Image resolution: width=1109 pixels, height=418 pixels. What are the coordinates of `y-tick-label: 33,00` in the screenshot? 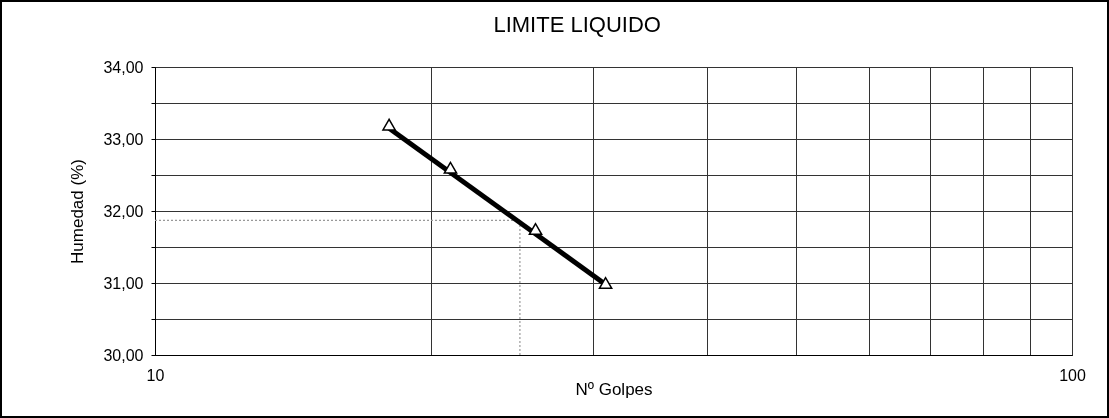 It's located at (123, 139).